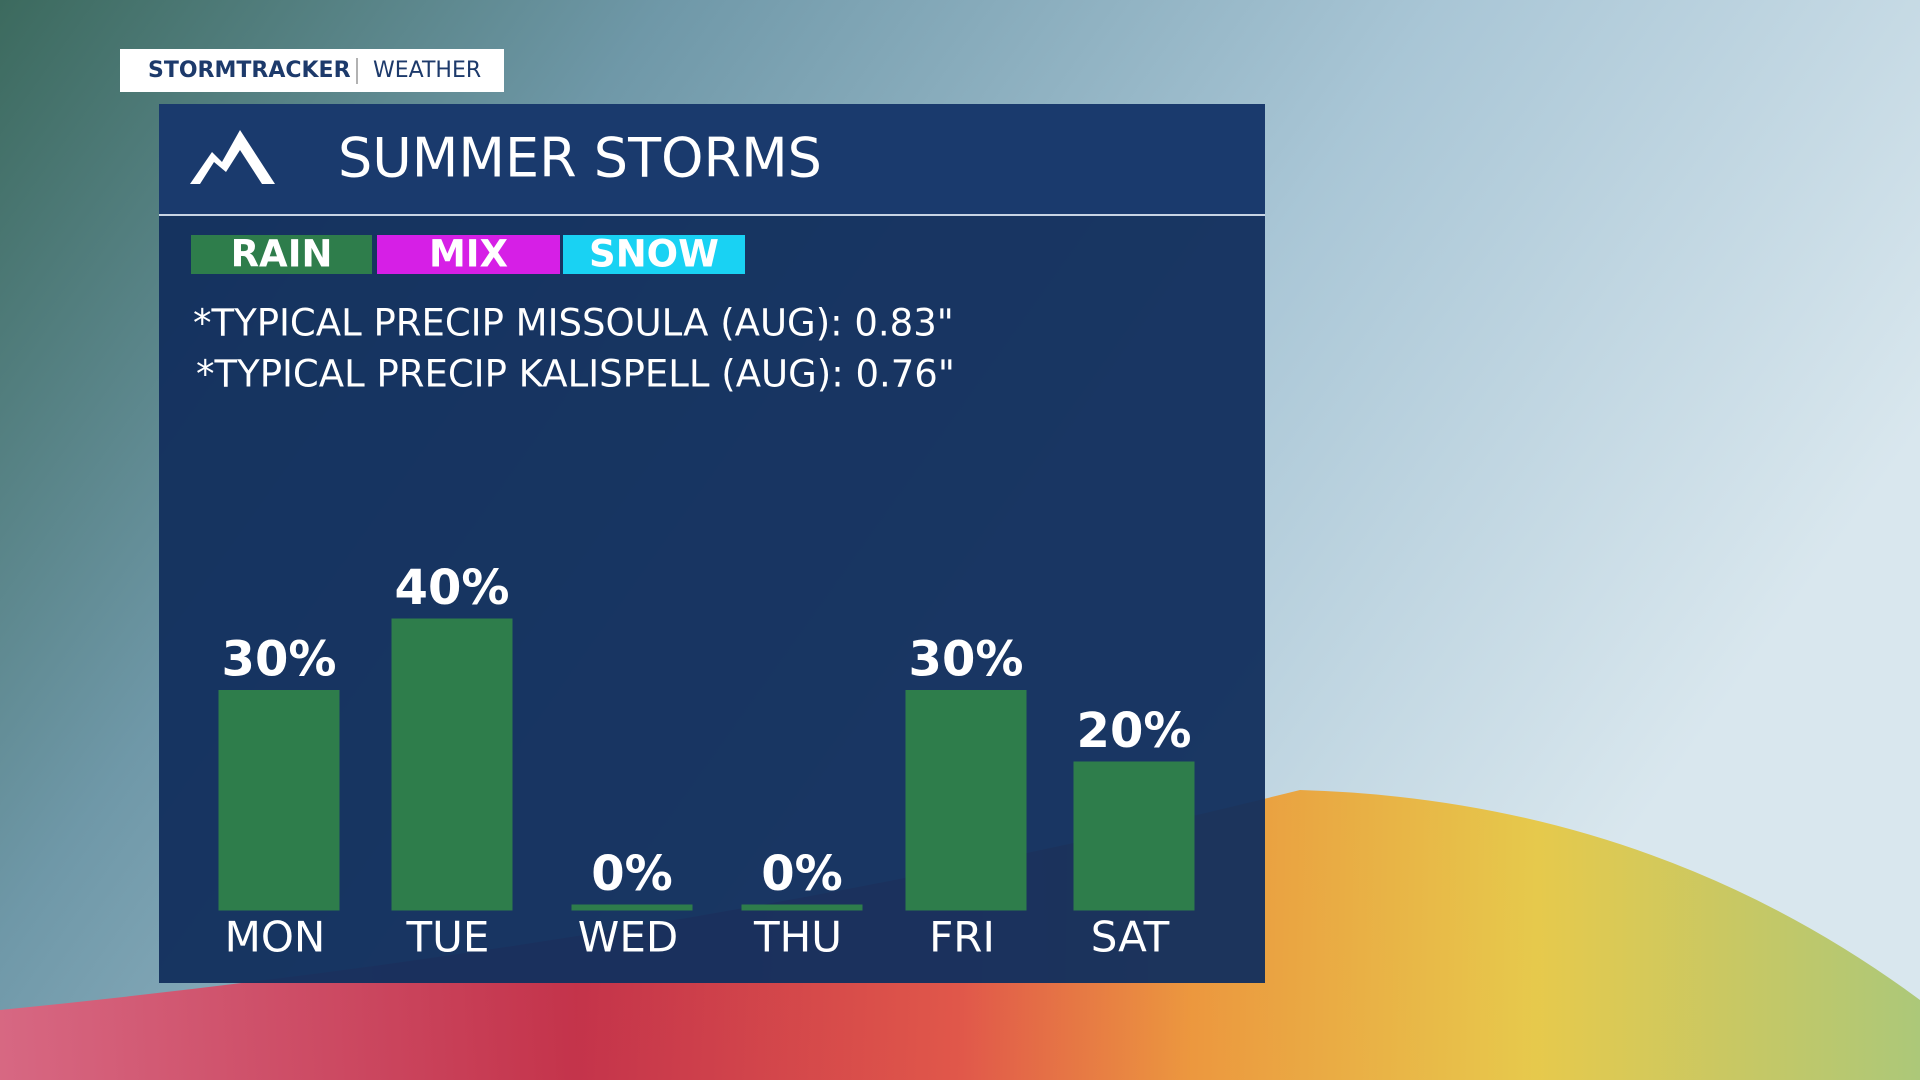  I want to click on x-tick-label: FRI, so click(962, 937).